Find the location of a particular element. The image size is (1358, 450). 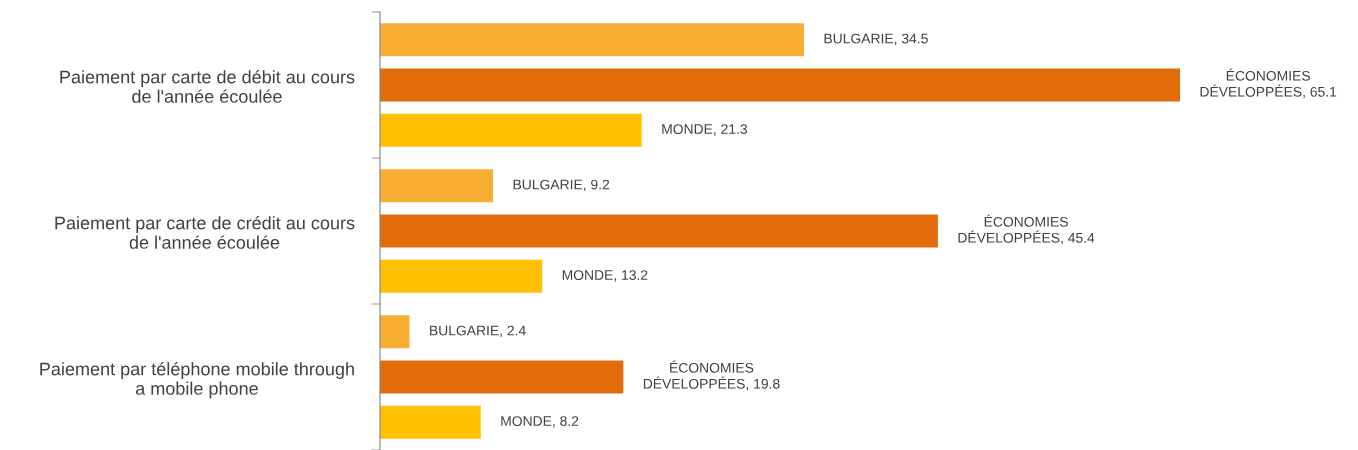

data-label: BULGARIE, 34.5 is located at coordinates (876, 39).